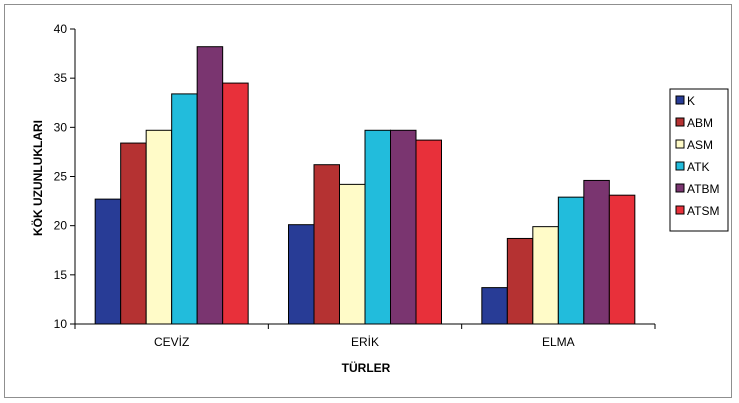 The width and height of the screenshot is (739, 403). Describe the element at coordinates (61, 127) in the screenshot. I see `y-tick-label: 30` at that location.